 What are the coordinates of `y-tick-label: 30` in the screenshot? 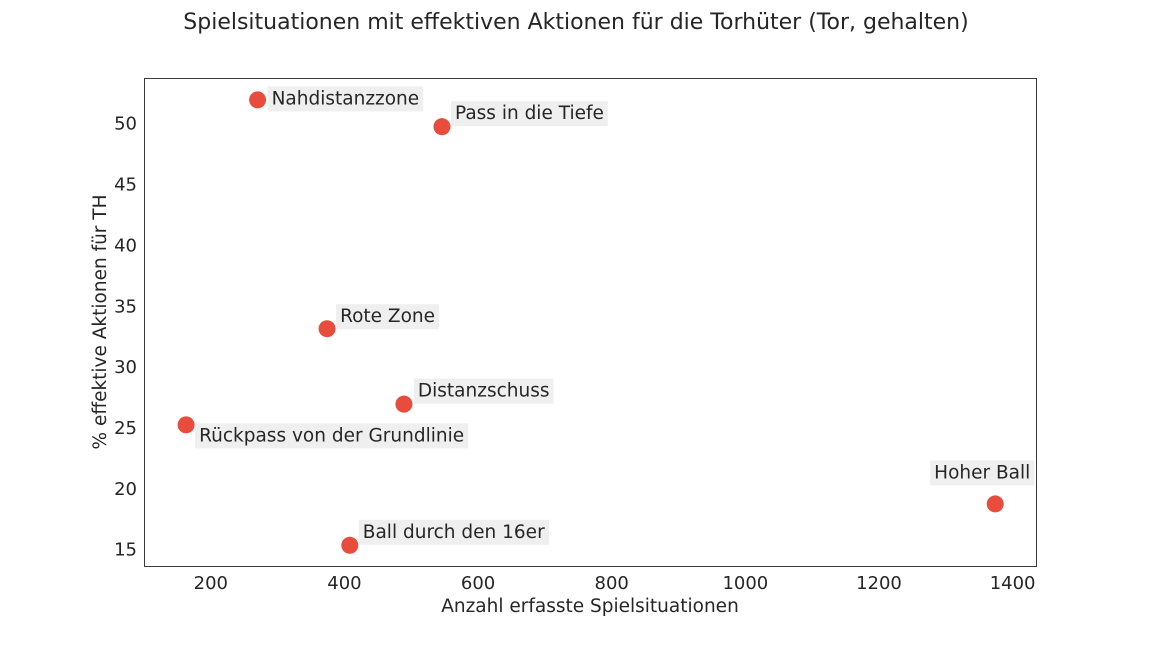 It's located at (125, 367).